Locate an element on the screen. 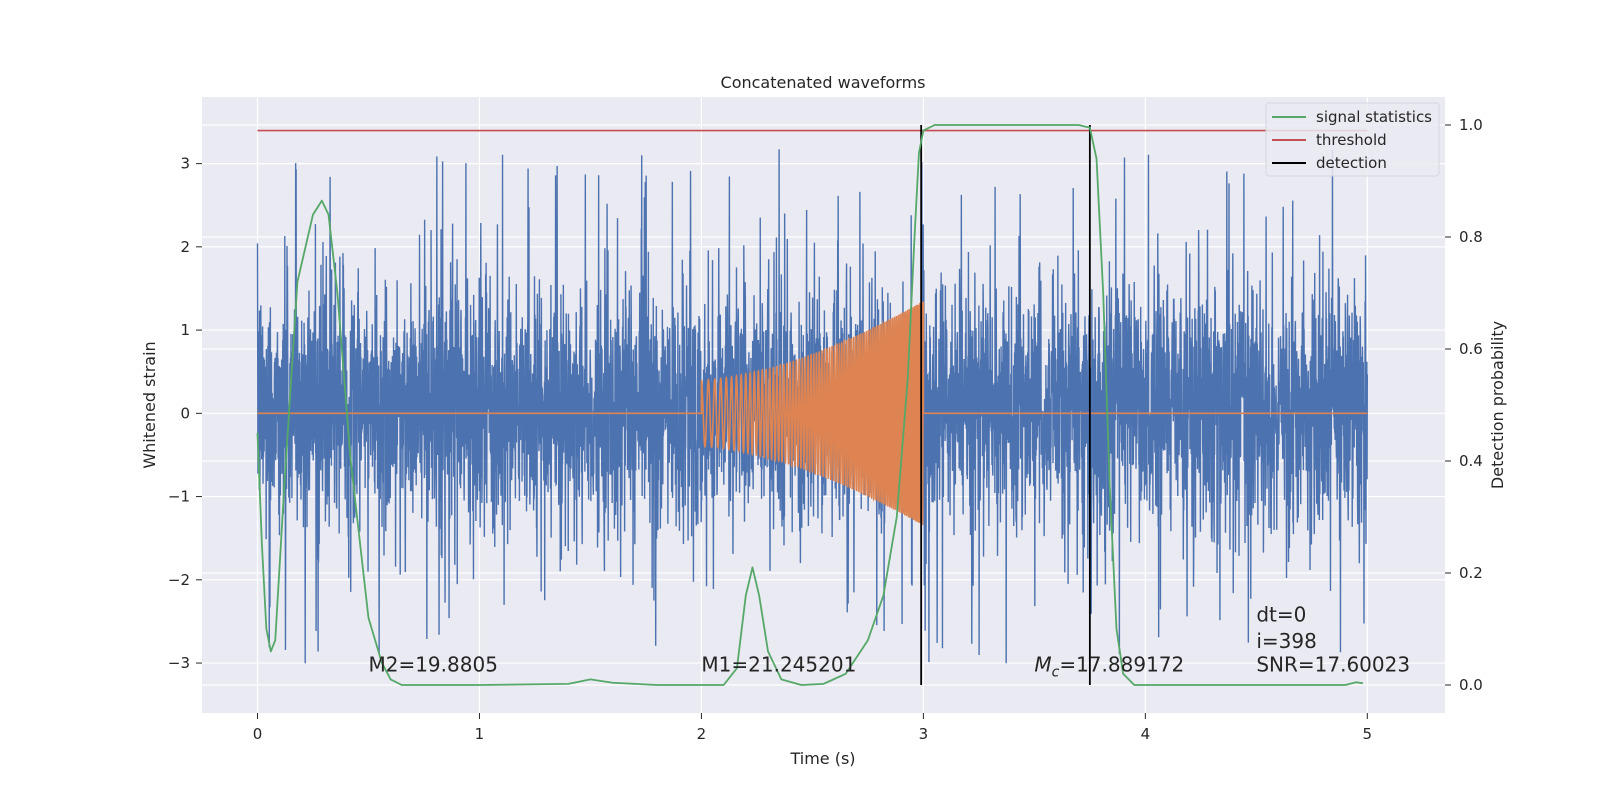  legend-label-signal-statistics: signal statistics is located at coordinates (1374, 117).